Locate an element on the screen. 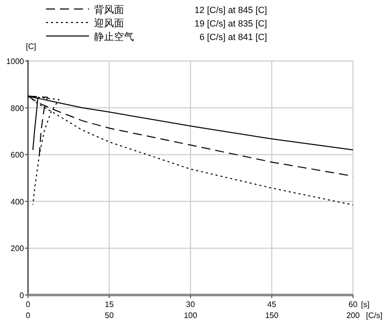  x2-tick-label: 100 is located at coordinates (191, 315).